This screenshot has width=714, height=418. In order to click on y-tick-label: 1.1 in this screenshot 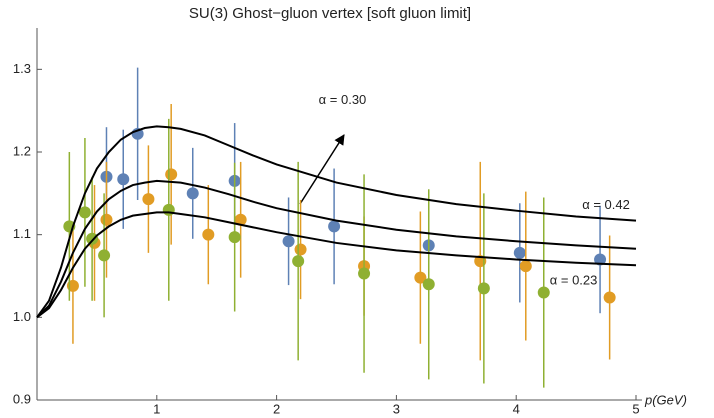, I will do `click(22, 233)`.